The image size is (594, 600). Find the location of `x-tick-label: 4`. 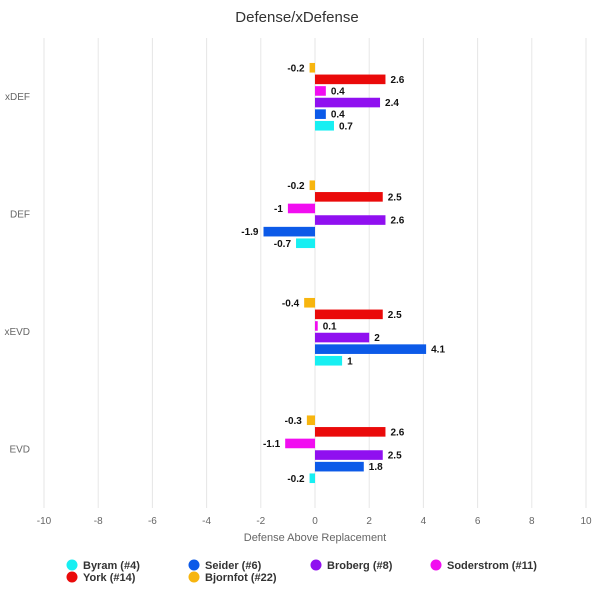

x-tick-label: 4 is located at coordinates (424, 521).